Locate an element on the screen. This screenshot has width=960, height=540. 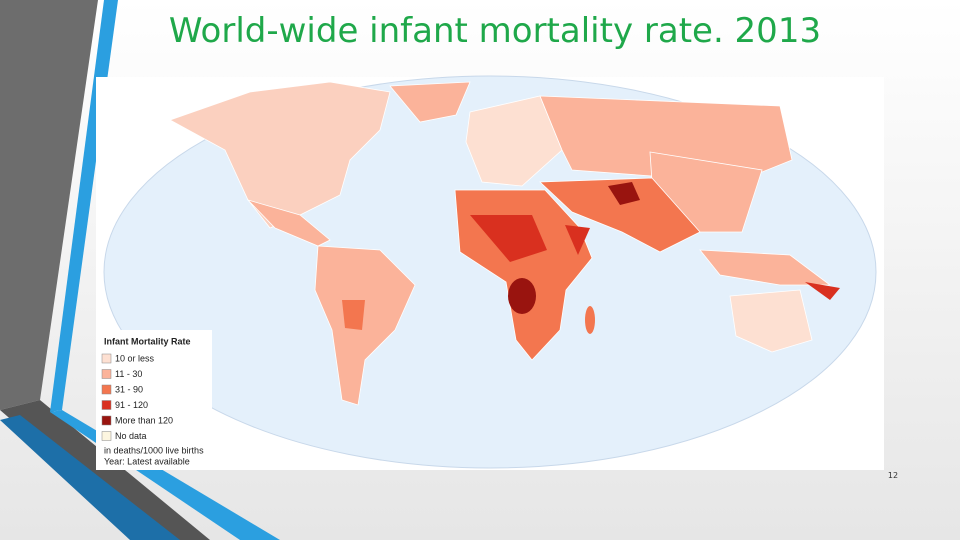
legend-label: 10 or less is located at coordinates (135, 358).